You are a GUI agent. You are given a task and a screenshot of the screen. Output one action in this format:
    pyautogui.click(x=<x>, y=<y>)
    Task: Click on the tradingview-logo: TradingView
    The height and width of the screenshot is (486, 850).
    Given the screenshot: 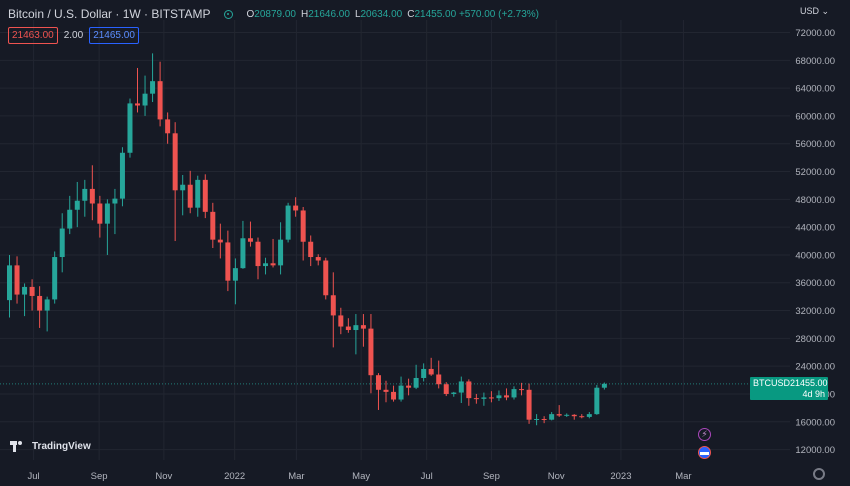 What is the action you would take?
    pyautogui.click(x=50, y=446)
    